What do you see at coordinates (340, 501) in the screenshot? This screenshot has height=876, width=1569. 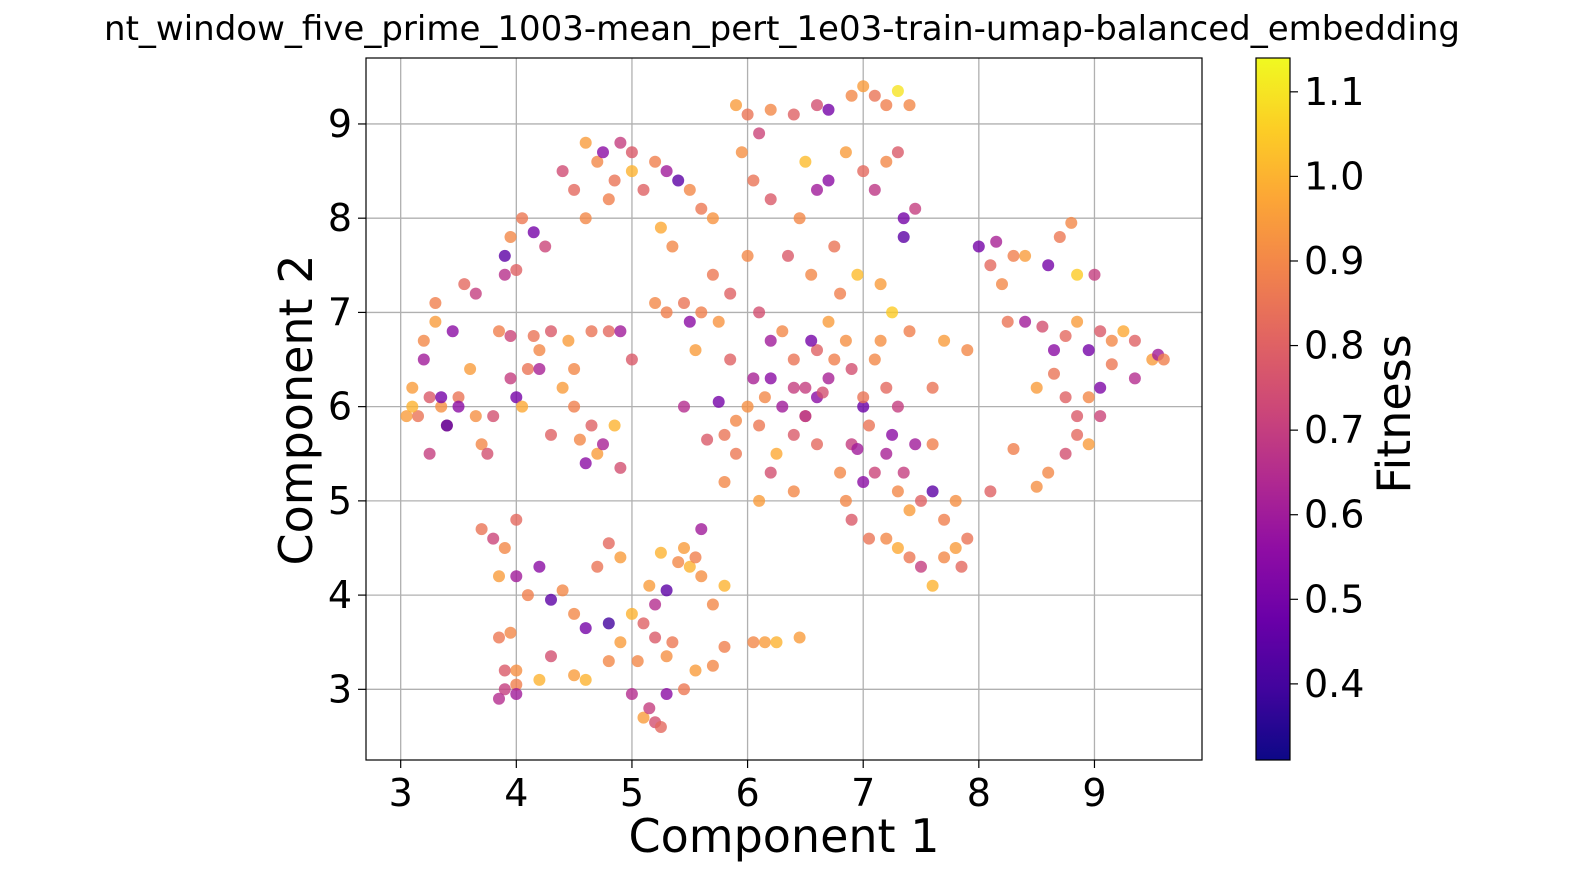 I see `y-tick-label: 5` at bounding box center [340, 501].